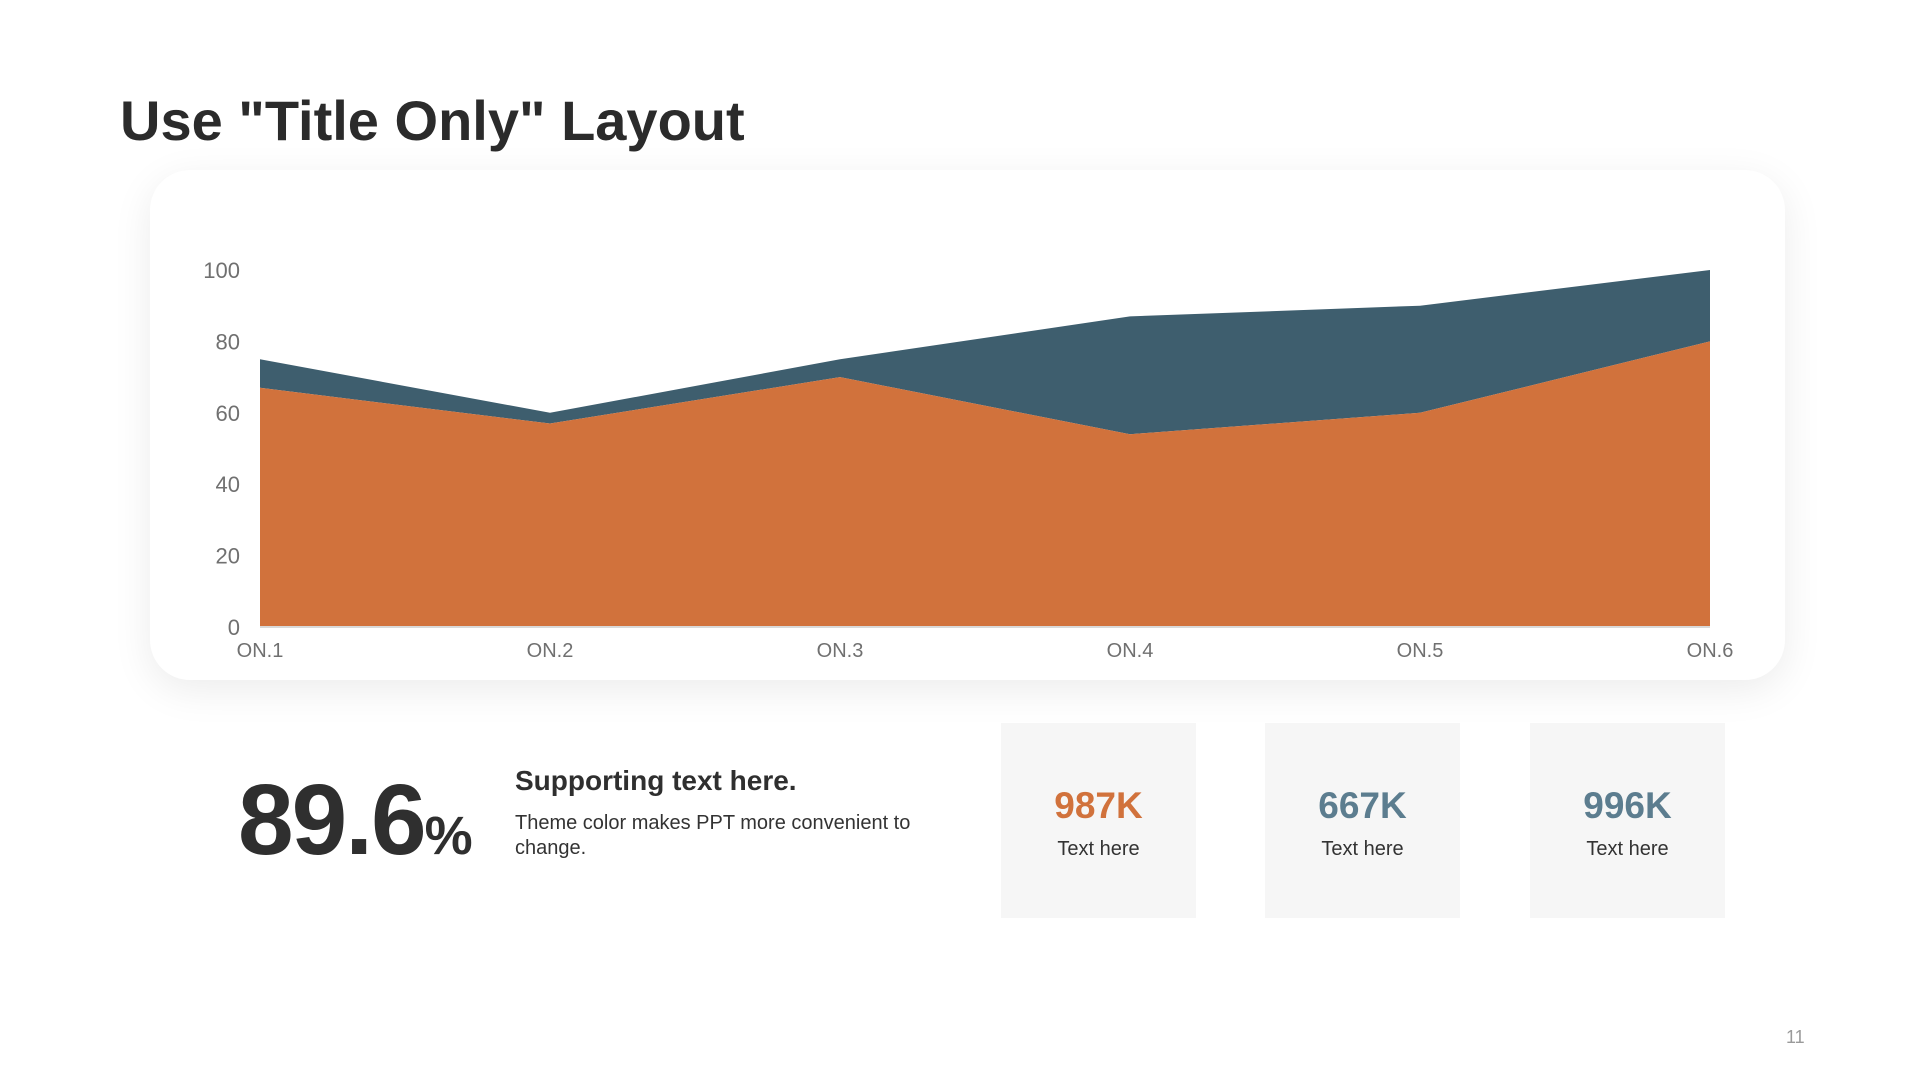 The height and width of the screenshot is (1080, 1920). Describe the element at coordinates (1130, 651) in the screenshot. I see `x-tick-label: ON.4` at that location.